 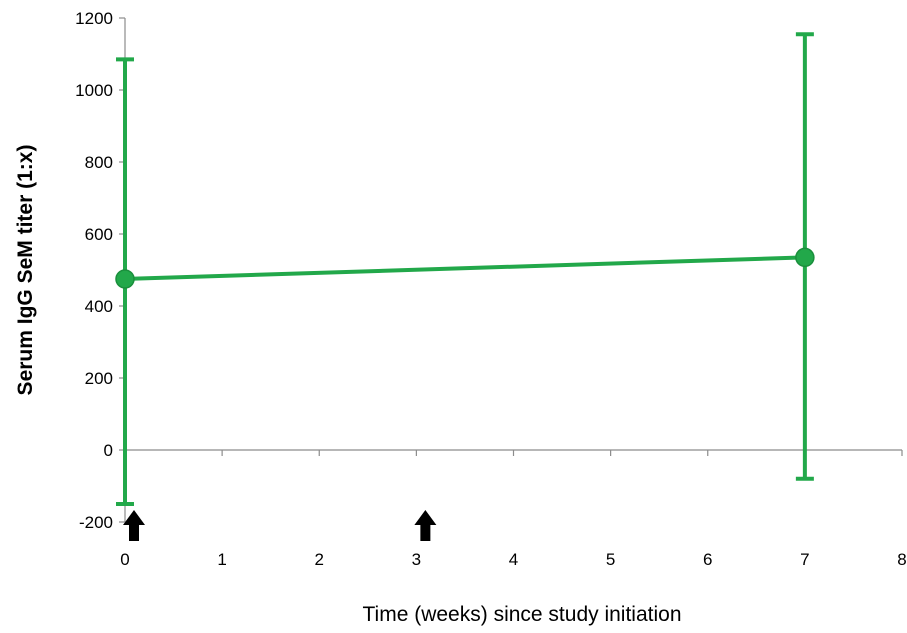 I want to click on x-tick-label: 7, so click(x=804, y=559).